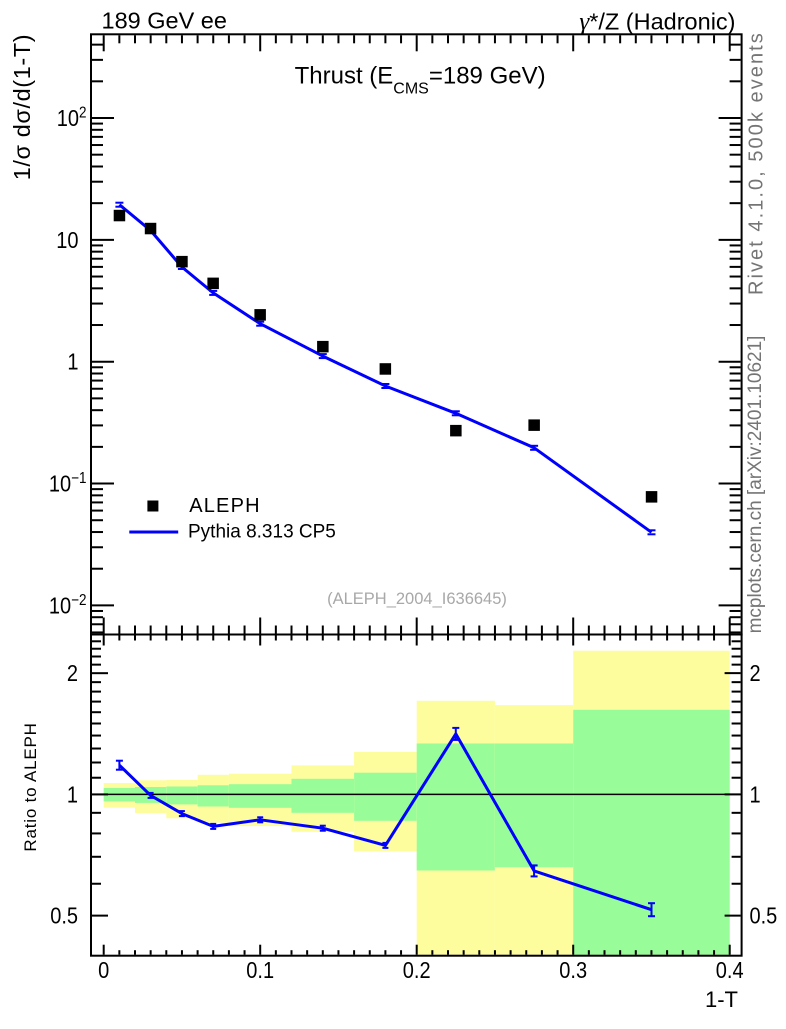  What do you see at coordinates (225, 506) in the screenshot?
I see `svg-text: ALEPH` at bounding box center [225, 506].